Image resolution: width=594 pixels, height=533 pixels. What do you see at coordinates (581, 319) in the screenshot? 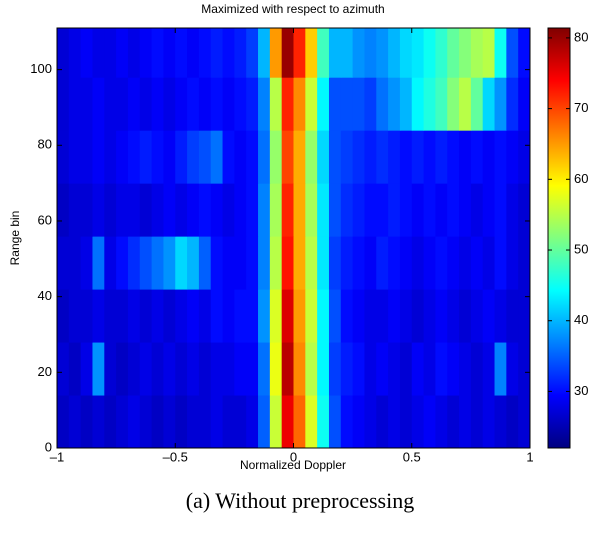
I see `colorbar-tick-label: 40` at bounding box center [581, 319].